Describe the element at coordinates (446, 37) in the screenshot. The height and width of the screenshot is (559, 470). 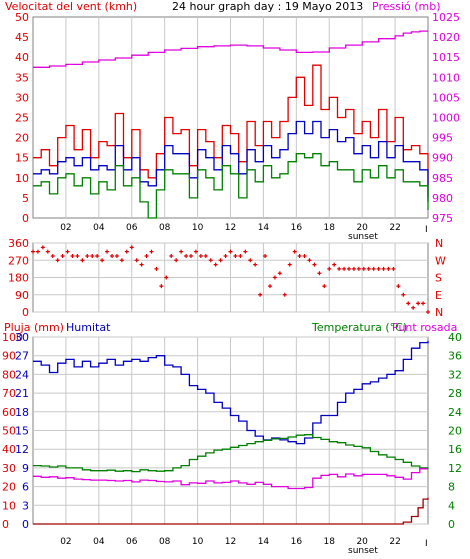
I see `pressure-y-tick-label: 1020` at that location.